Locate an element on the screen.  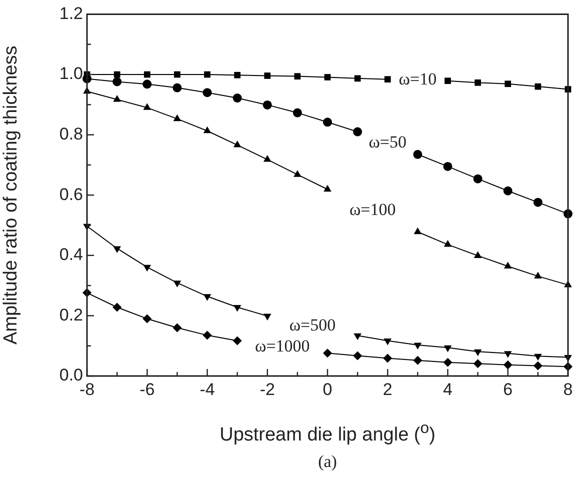
series-label: ω=1000 is located at coordinates (282, 346).